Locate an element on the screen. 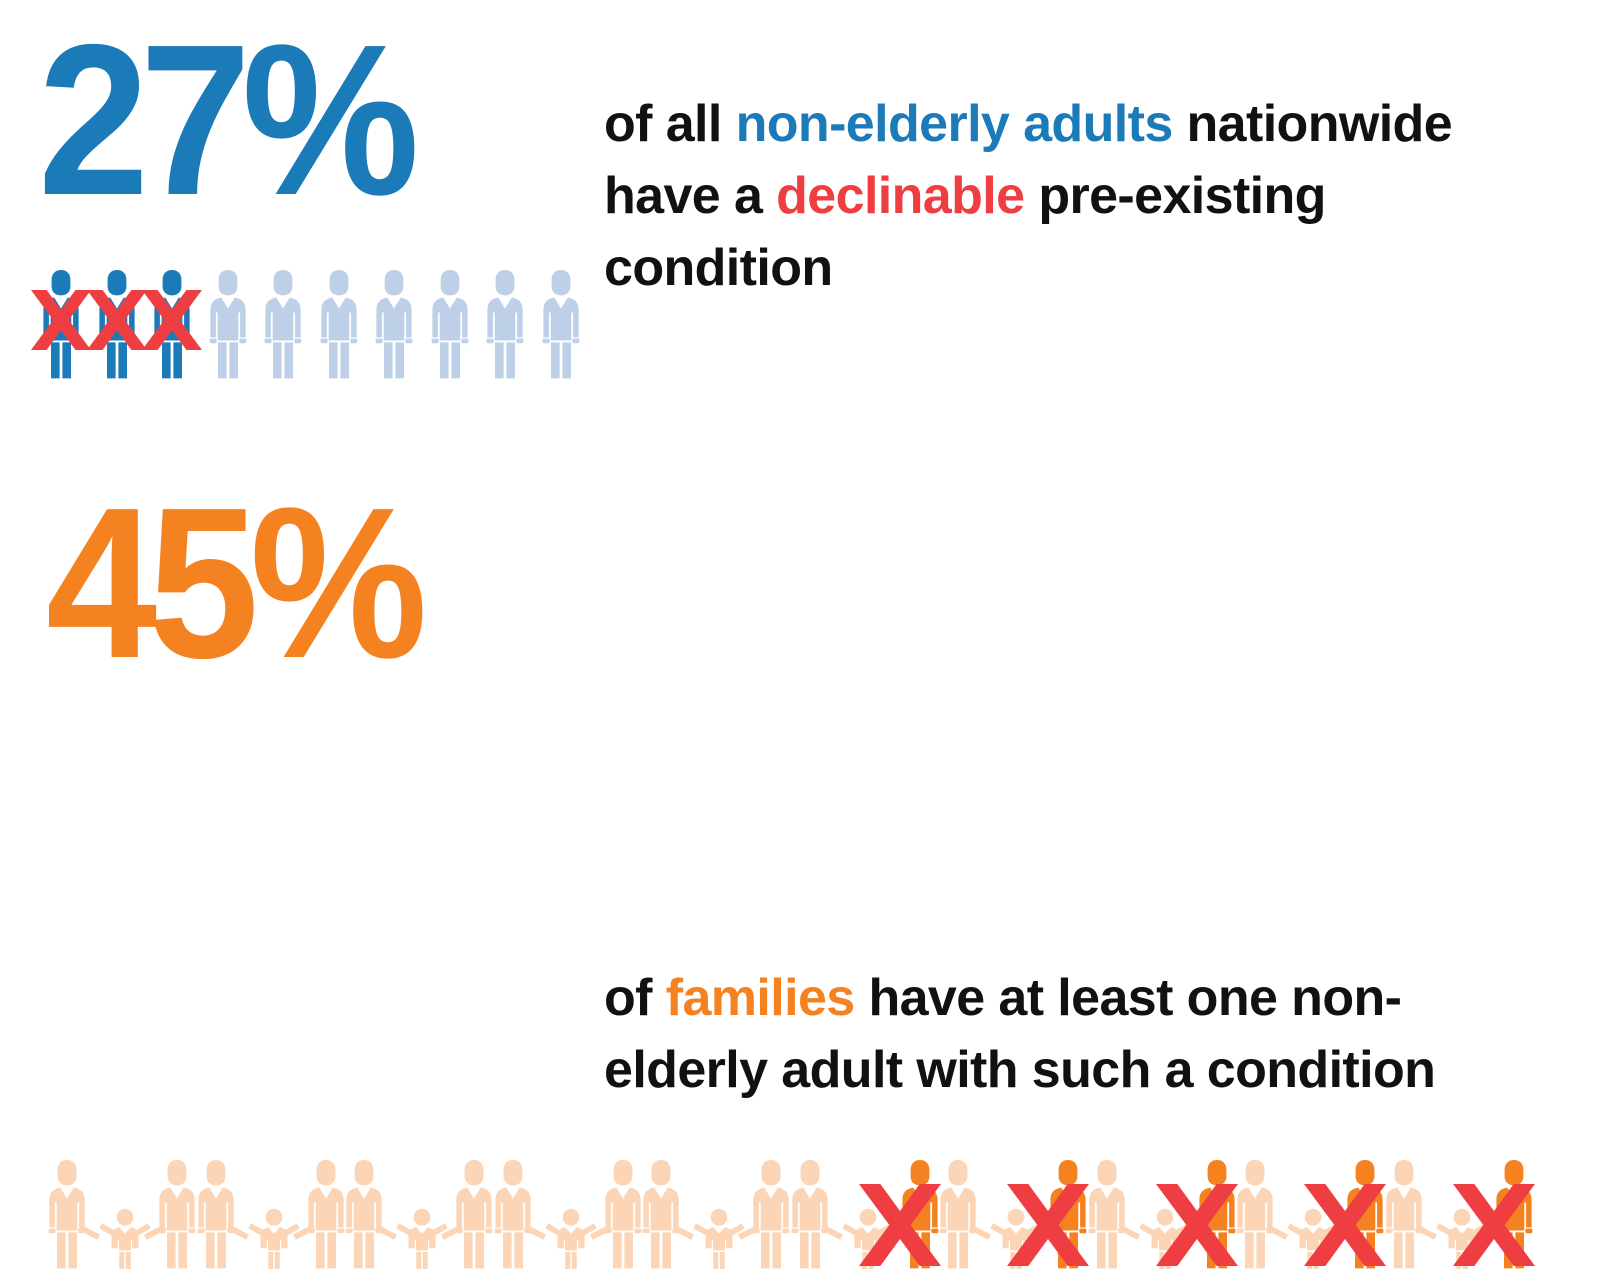 This screenshot has height=1288, width=1600. statement-adults-highlight-declinable: declinable is located at coordinates (900, 196).